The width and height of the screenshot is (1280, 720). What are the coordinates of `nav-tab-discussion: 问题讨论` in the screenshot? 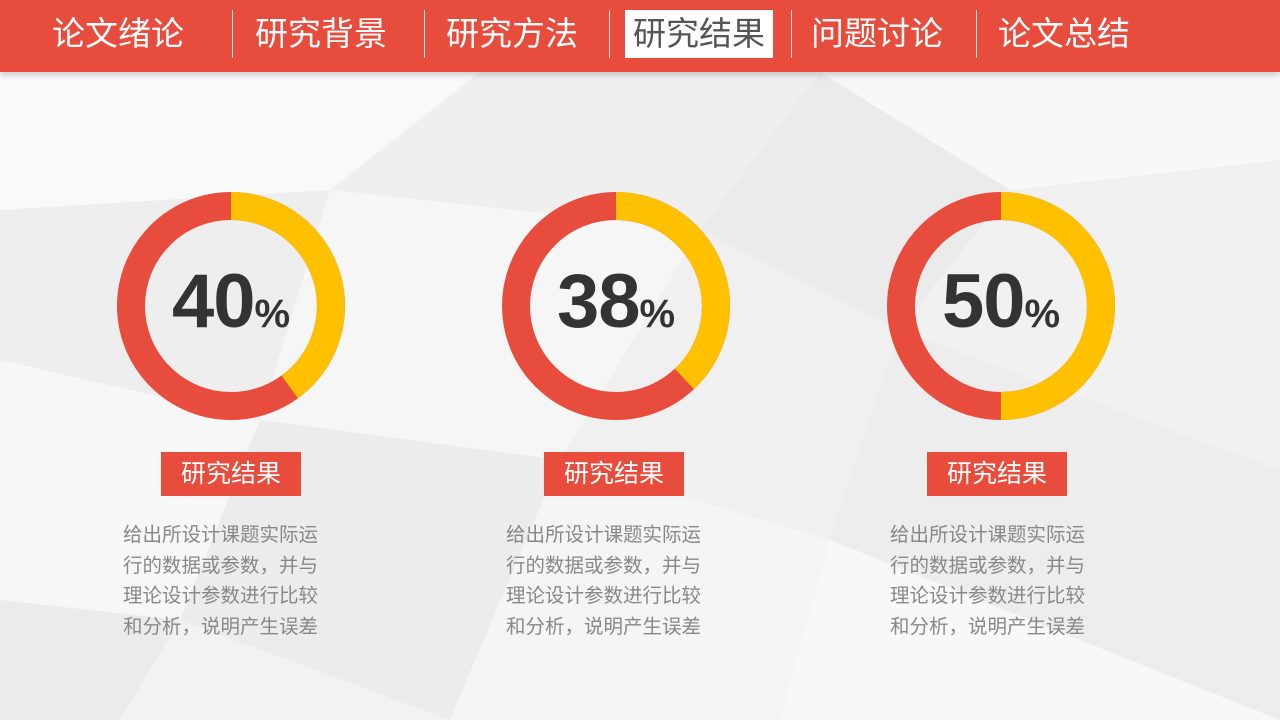 It's located at (877, 33).